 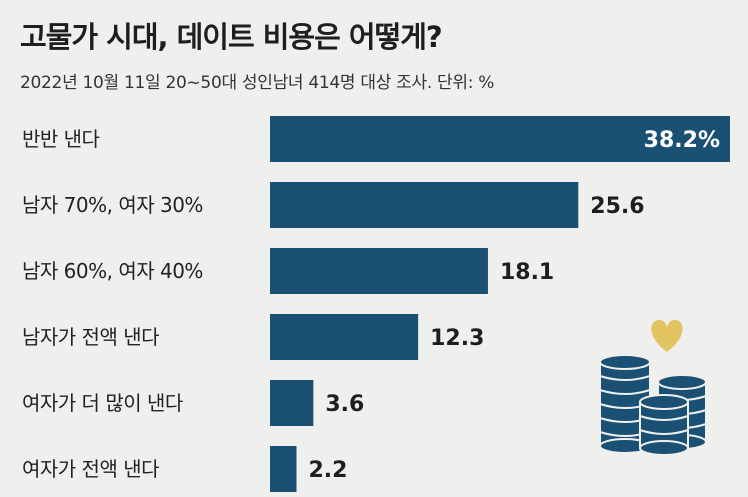 I want to click on category-label: 남자가 전액 낸다, so click(x=90, y=337).